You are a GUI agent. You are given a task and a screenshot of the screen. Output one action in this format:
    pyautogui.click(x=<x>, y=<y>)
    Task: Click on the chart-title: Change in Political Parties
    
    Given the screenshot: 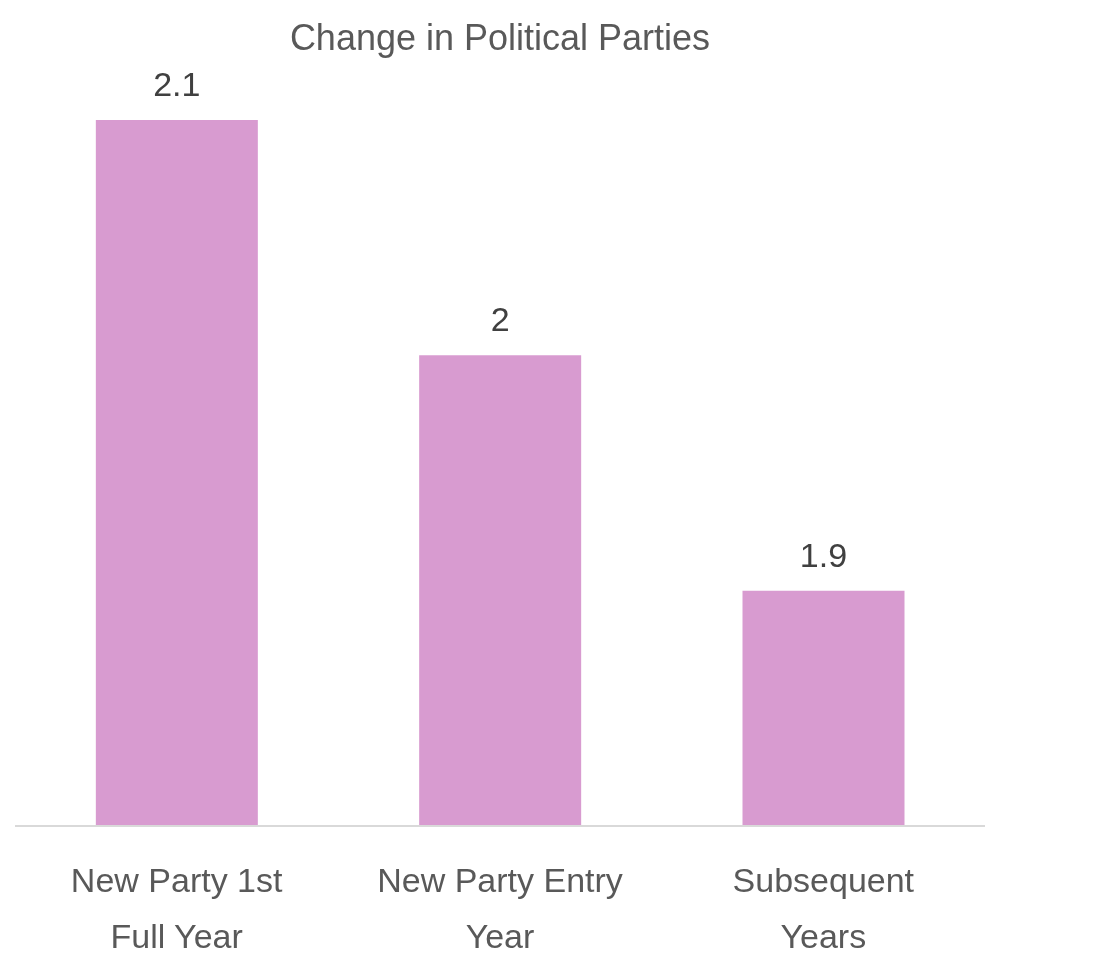 What is the action you would take?
    pyautogui.click(x=500, y=37)
    